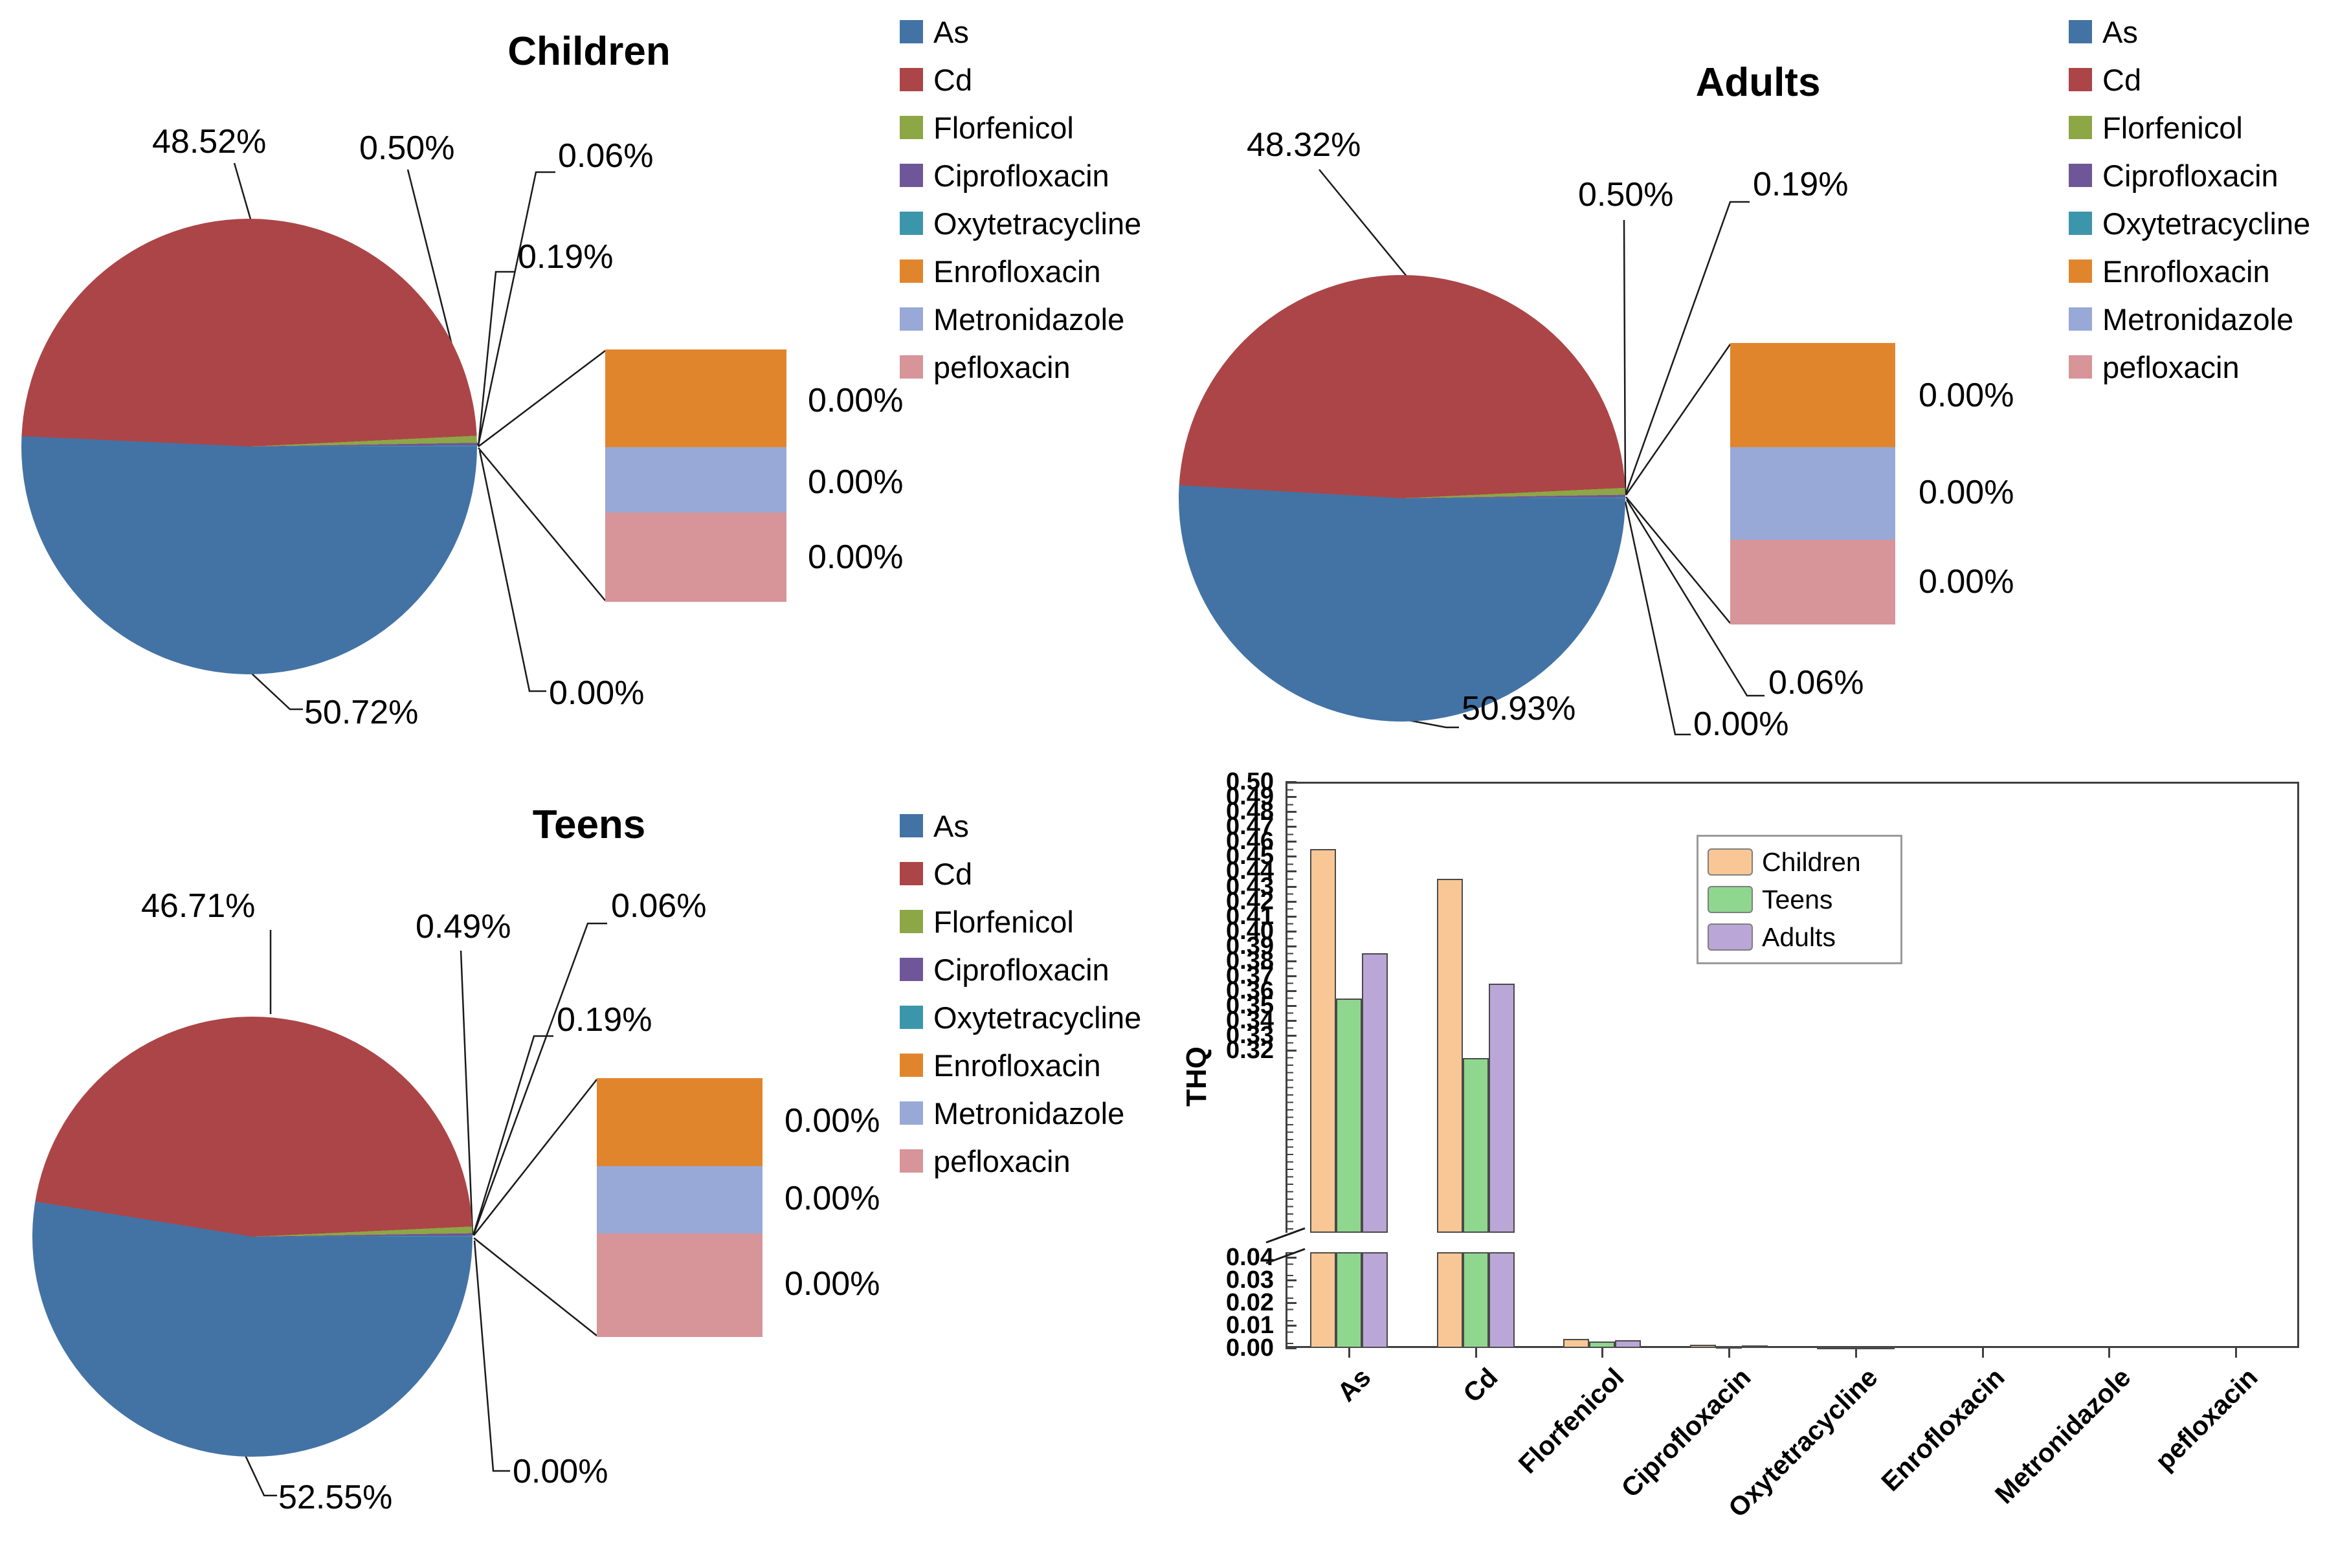  What do you see at coordinates (1322, 1300) in the screenshot?
I see `bar-children-as-lower` at bounding box center [1322, 1300].